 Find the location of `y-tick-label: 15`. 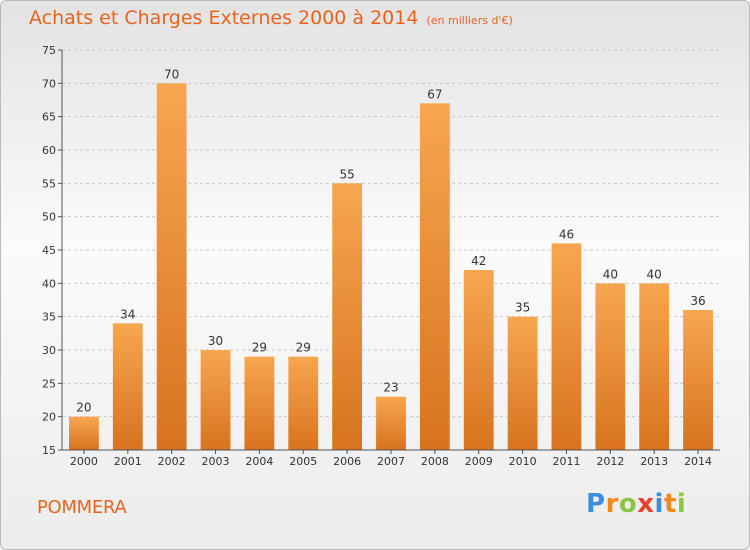

y-tick-label: 15 is located at coordinates (49, 450).